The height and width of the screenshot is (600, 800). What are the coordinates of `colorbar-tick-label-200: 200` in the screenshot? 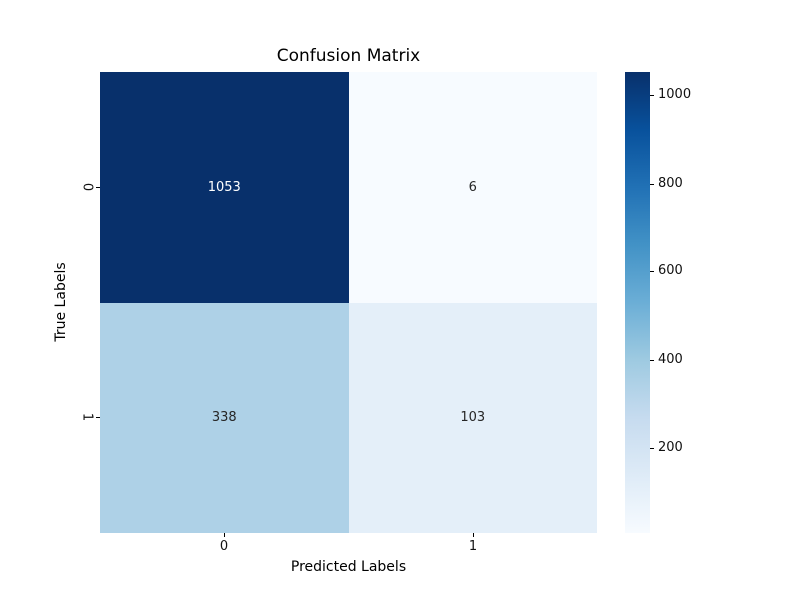 It's located at (670, 447).